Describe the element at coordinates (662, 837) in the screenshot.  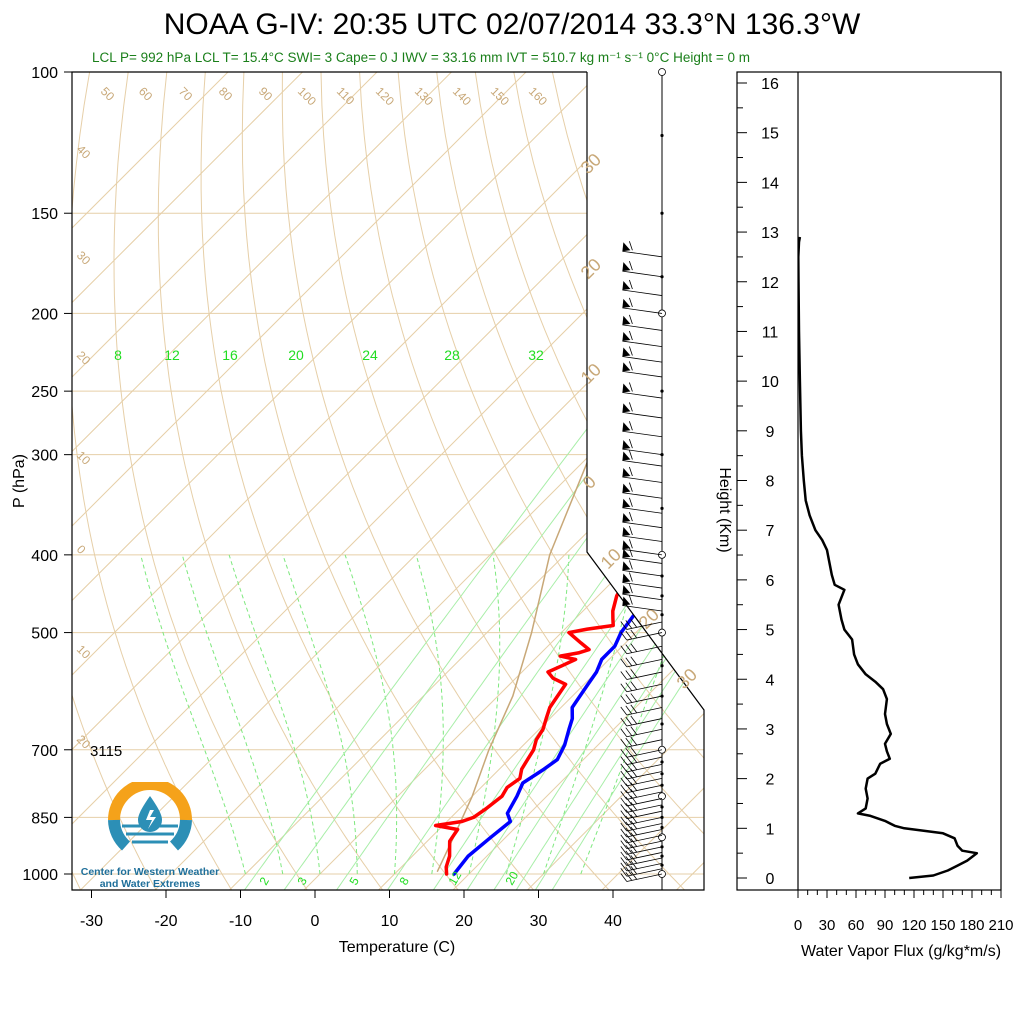
I see `wind-level-circle` at that location.